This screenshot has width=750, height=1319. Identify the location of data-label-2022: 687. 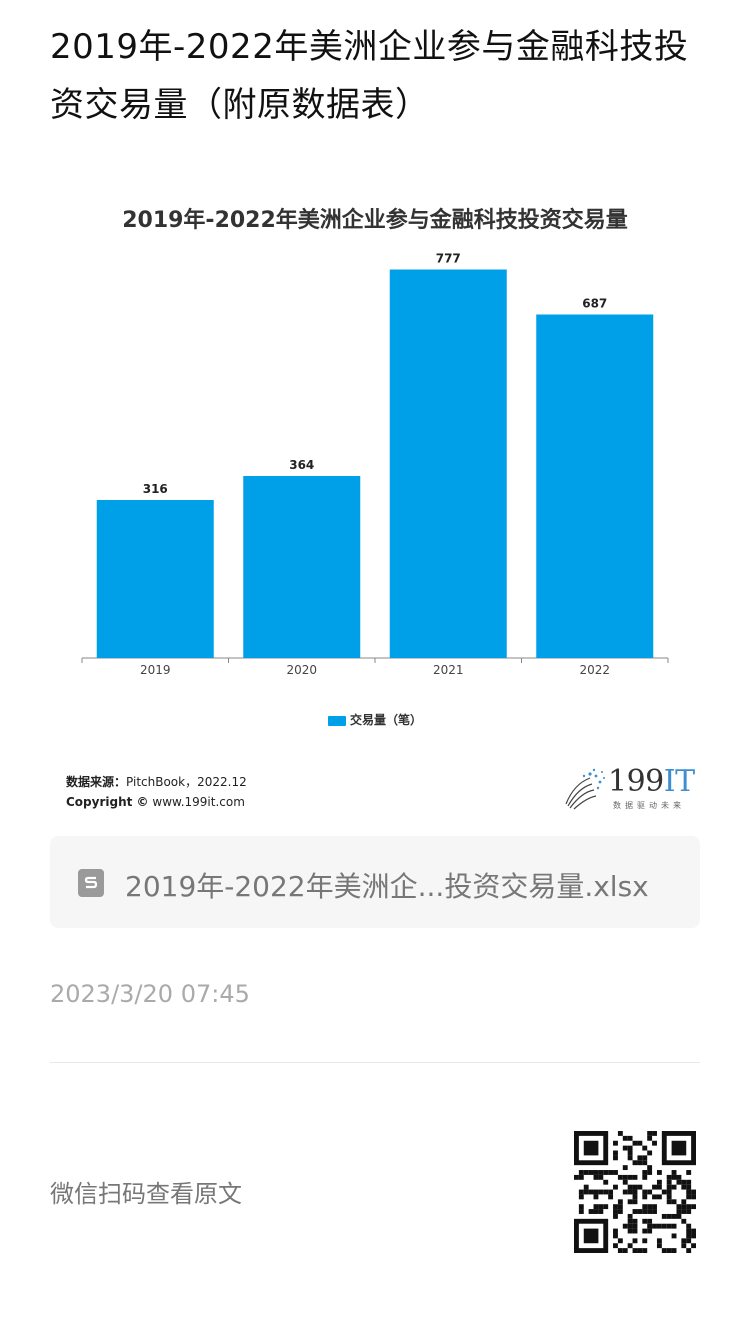
(594, 304).